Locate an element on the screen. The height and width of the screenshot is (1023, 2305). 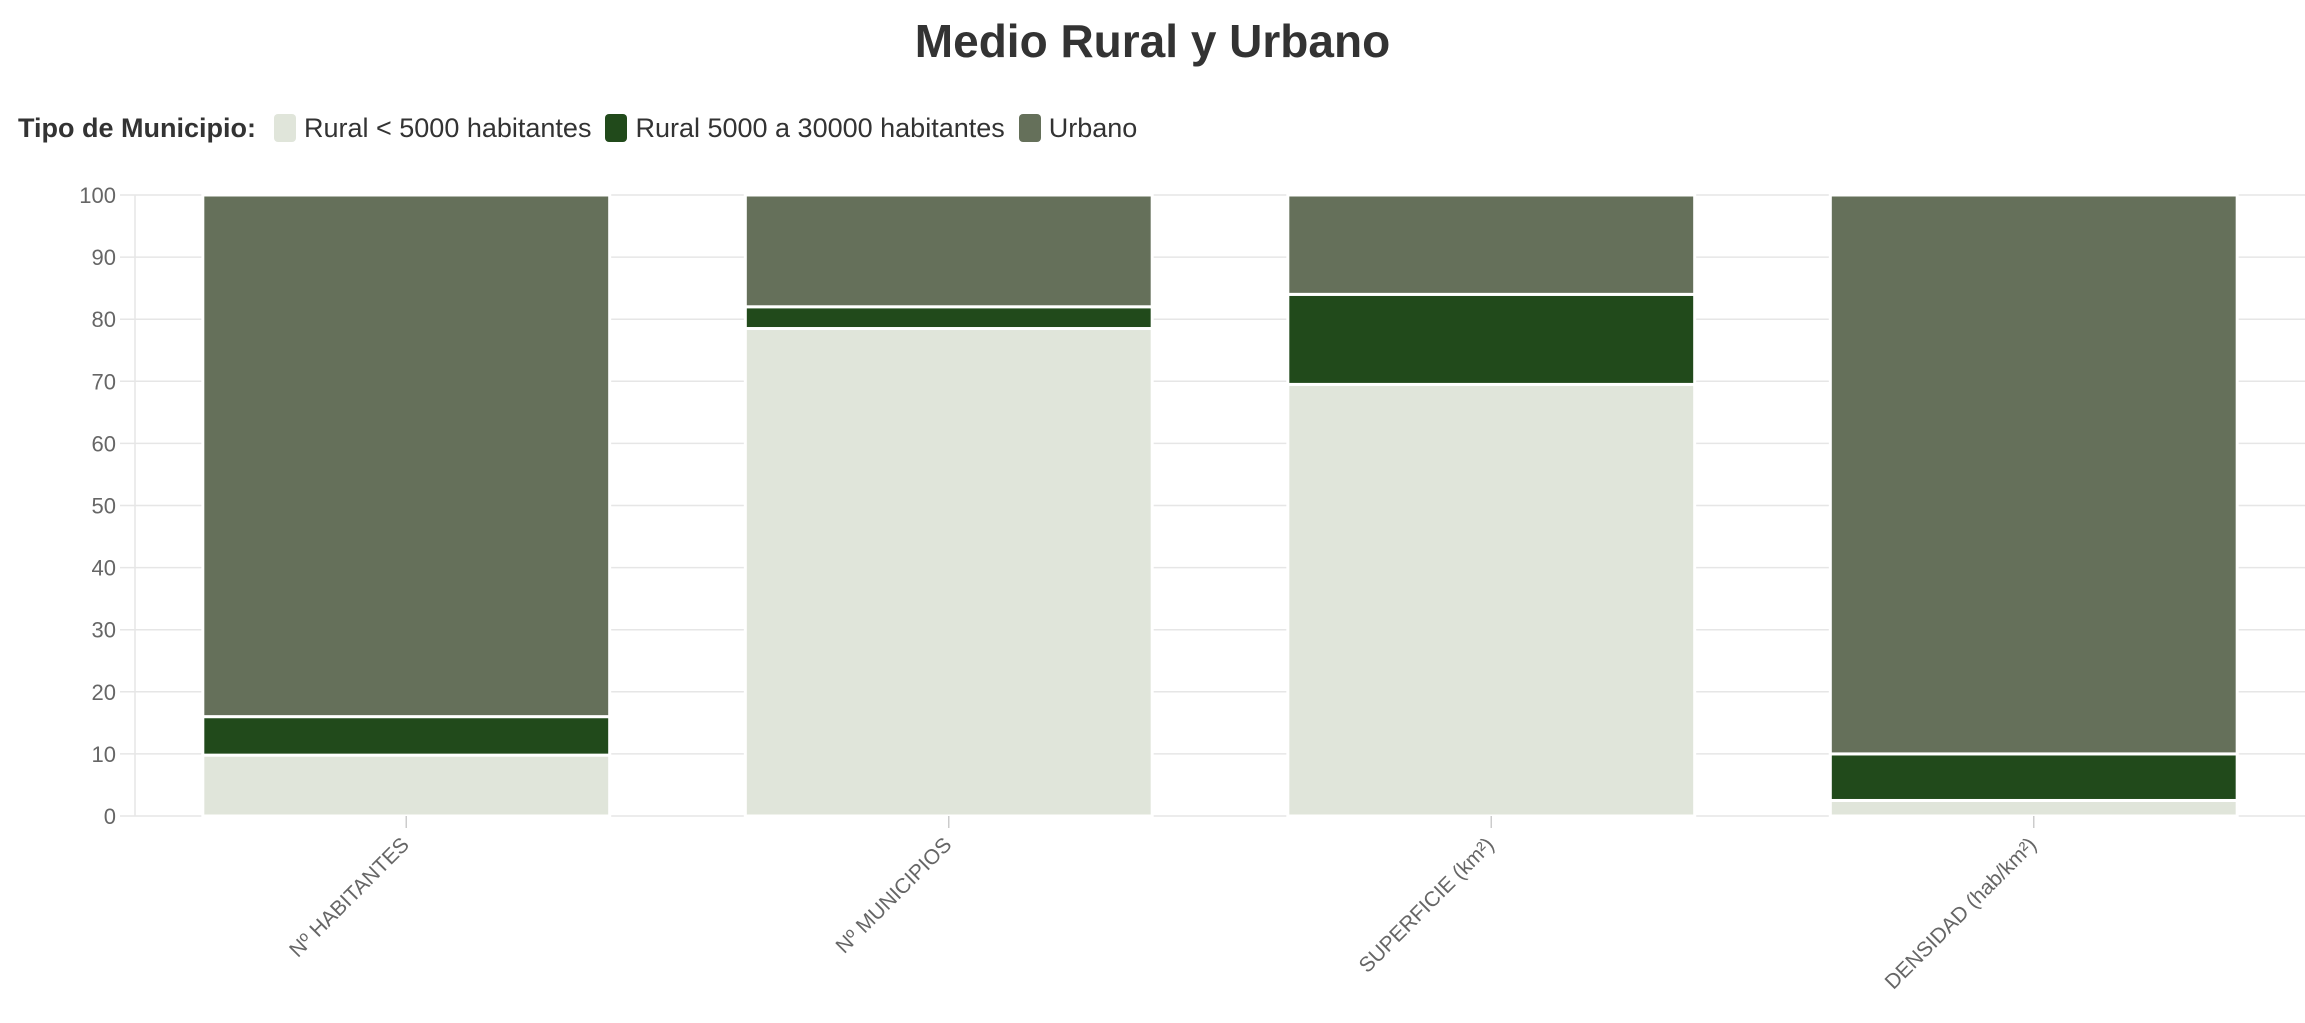
y-tick-label: 100 is located at coordinates (97, 195).